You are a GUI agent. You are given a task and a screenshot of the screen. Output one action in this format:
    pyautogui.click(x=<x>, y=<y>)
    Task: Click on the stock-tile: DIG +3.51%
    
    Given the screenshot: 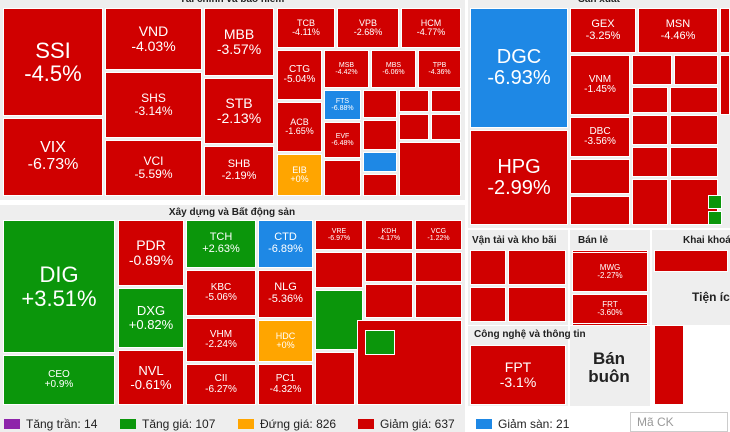 What is the action you would take?
    pyautogui.click(x=59, y=286)
    